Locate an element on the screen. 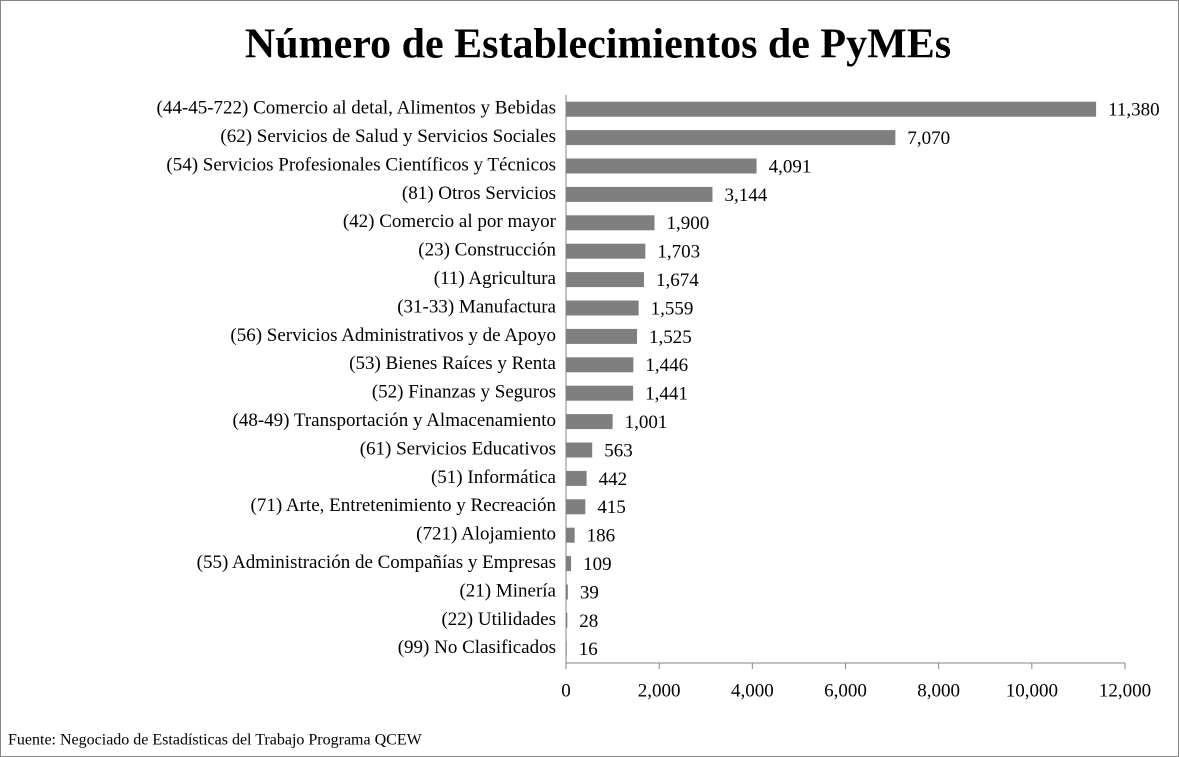 Image resolution: width=1179 pixels, height=757 pixels. y-tick-label: (71) Arte, Entretenimiento y Recreación is located at coordinates (404, 505).